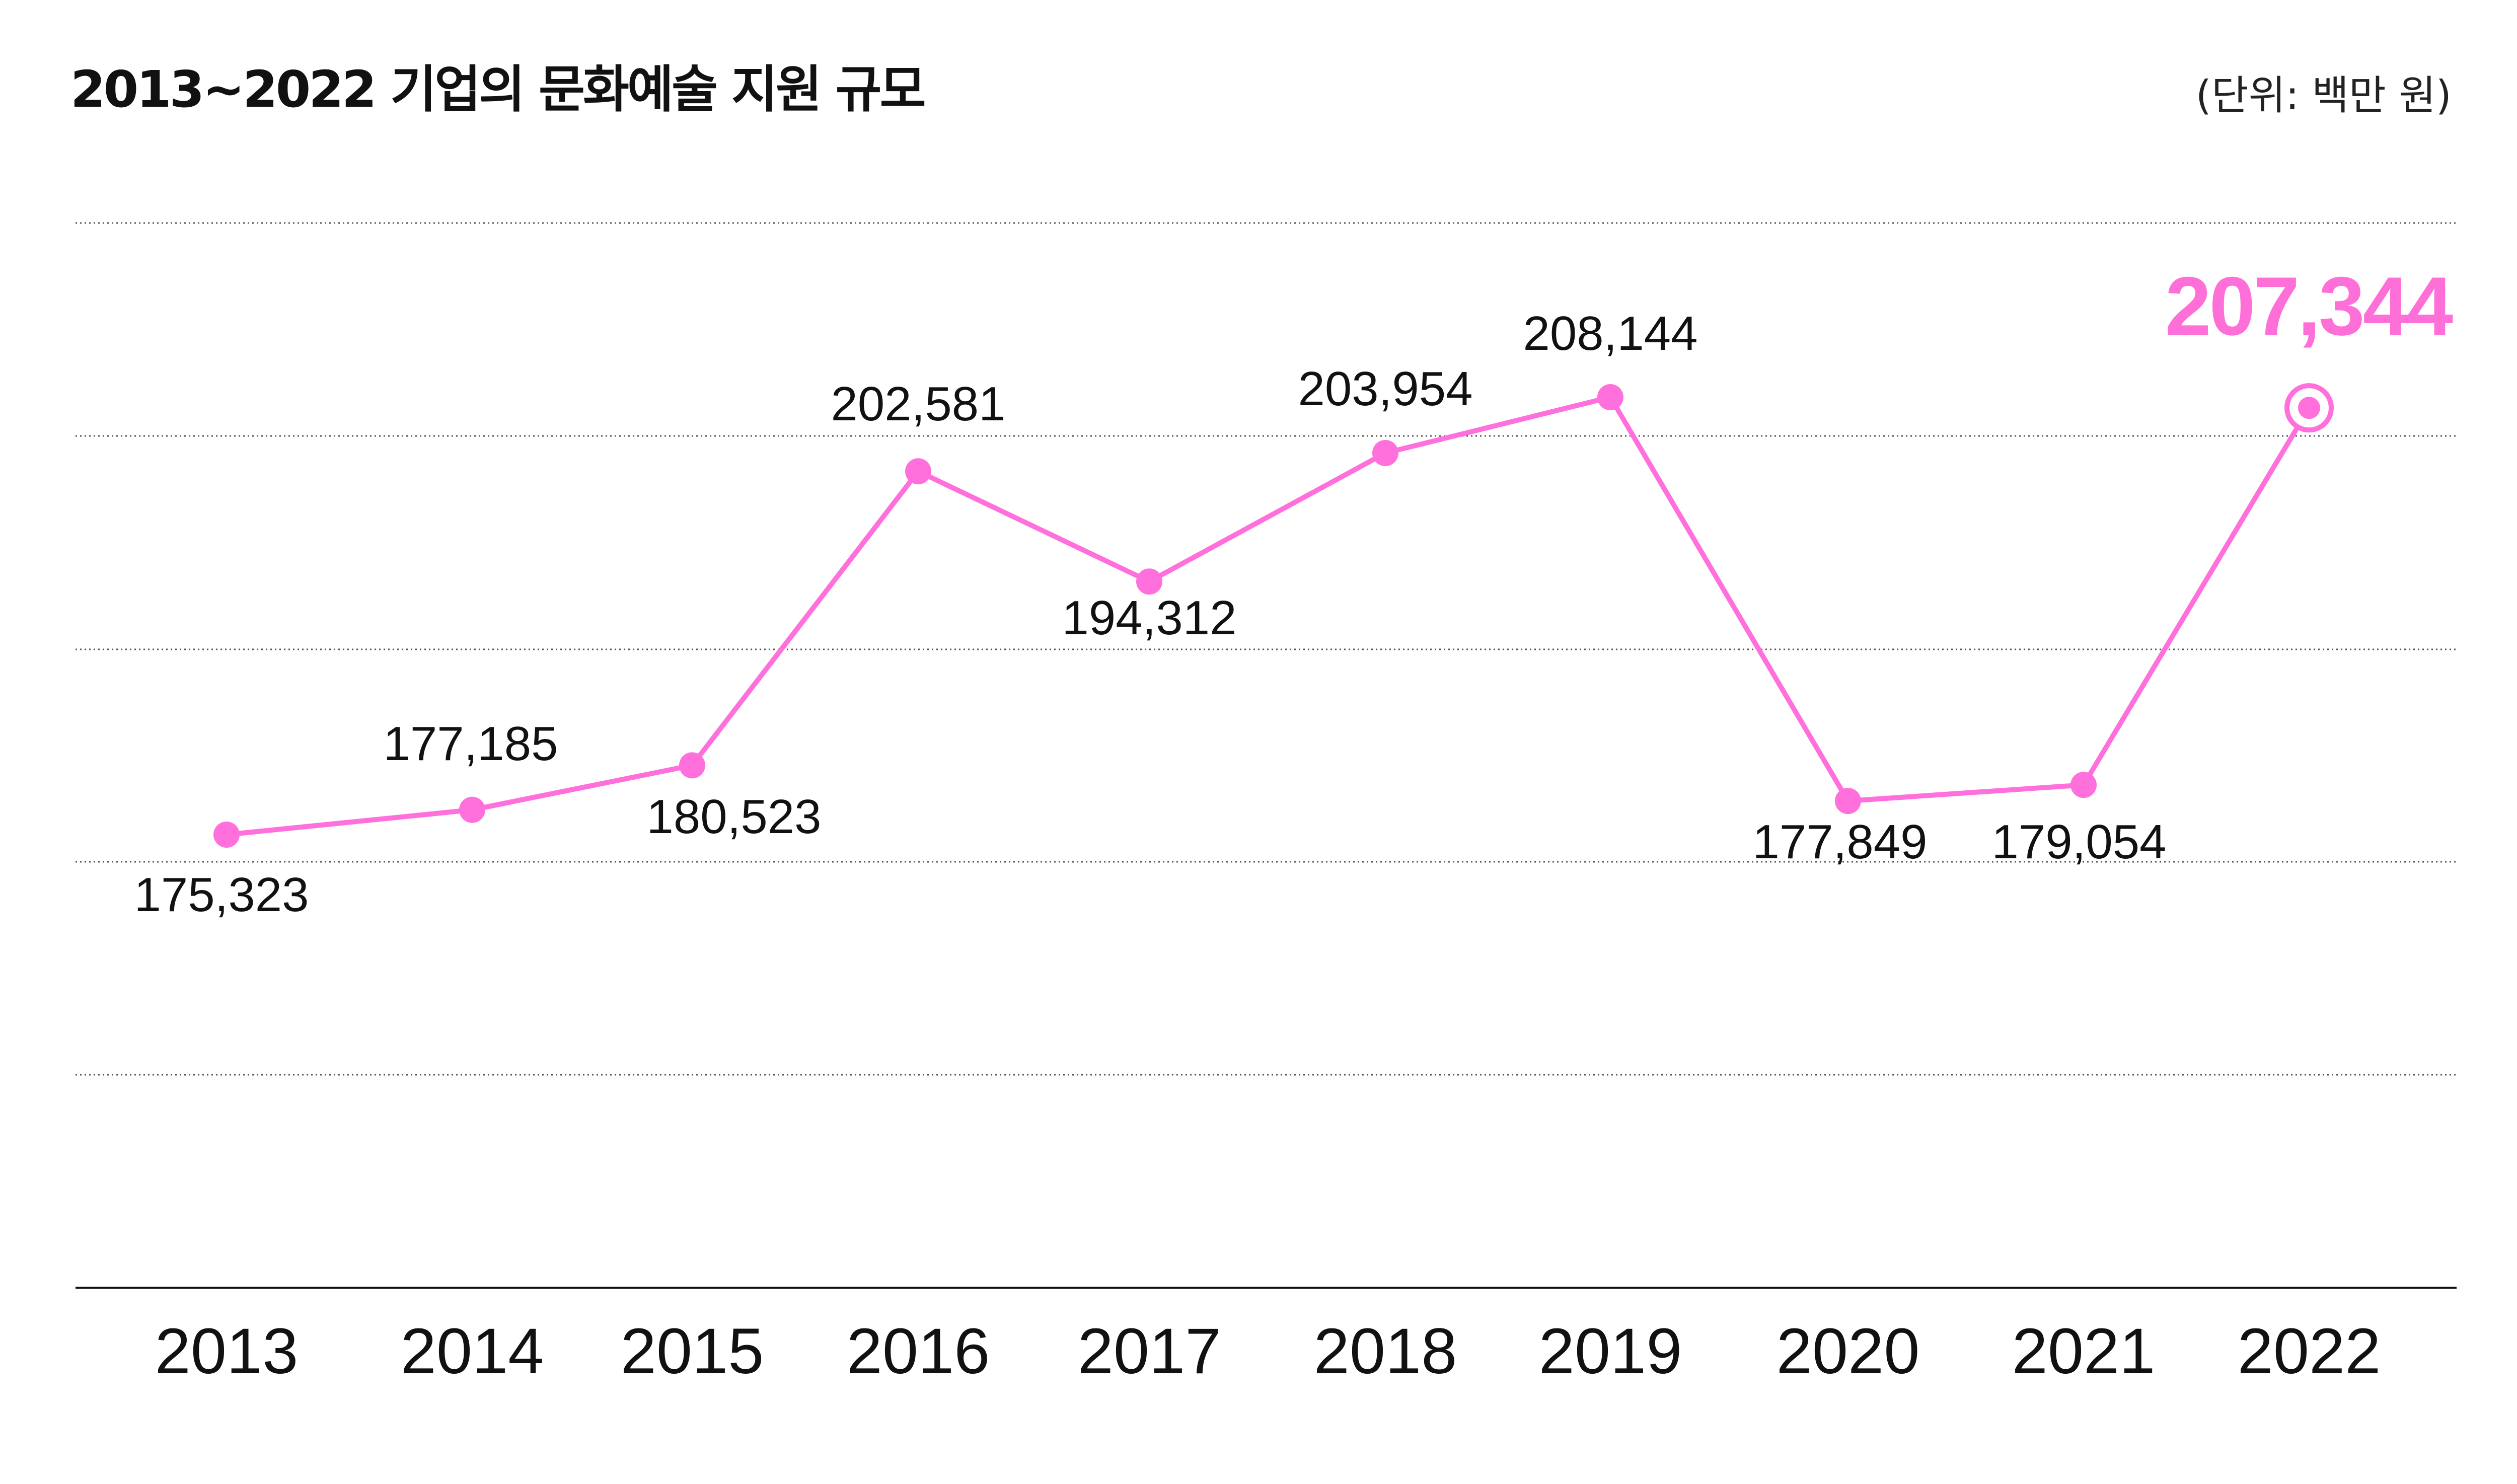  Describe the element at coordinates (2078, 842) in the screenshot. I see `data-label: 179,054` at that location.